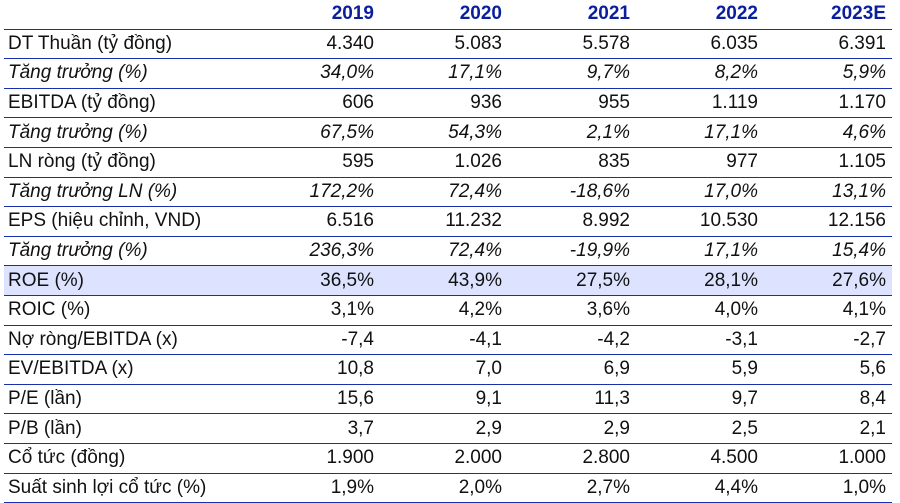 The image size is (900, 503). I want to click on row-label: DT Thuần (tỷ đồng), so click(128, 44).